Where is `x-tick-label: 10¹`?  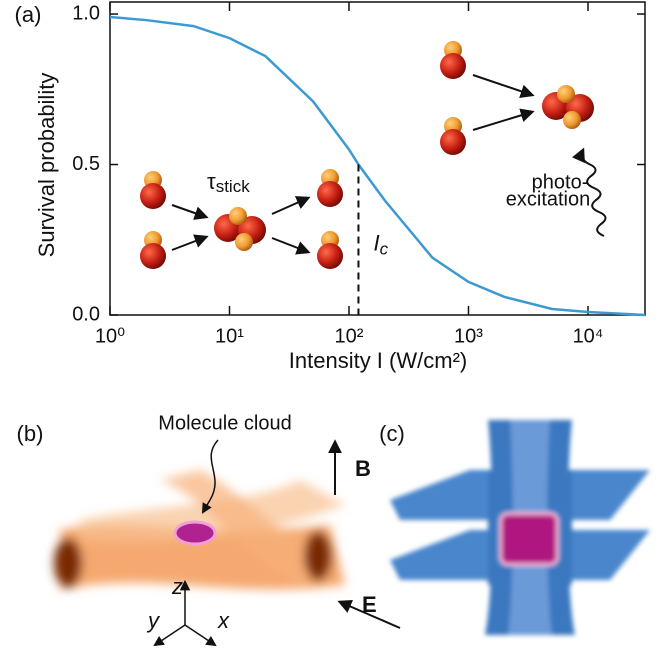
x-tick-label: 10¹ is located at coordinates (229, 336).